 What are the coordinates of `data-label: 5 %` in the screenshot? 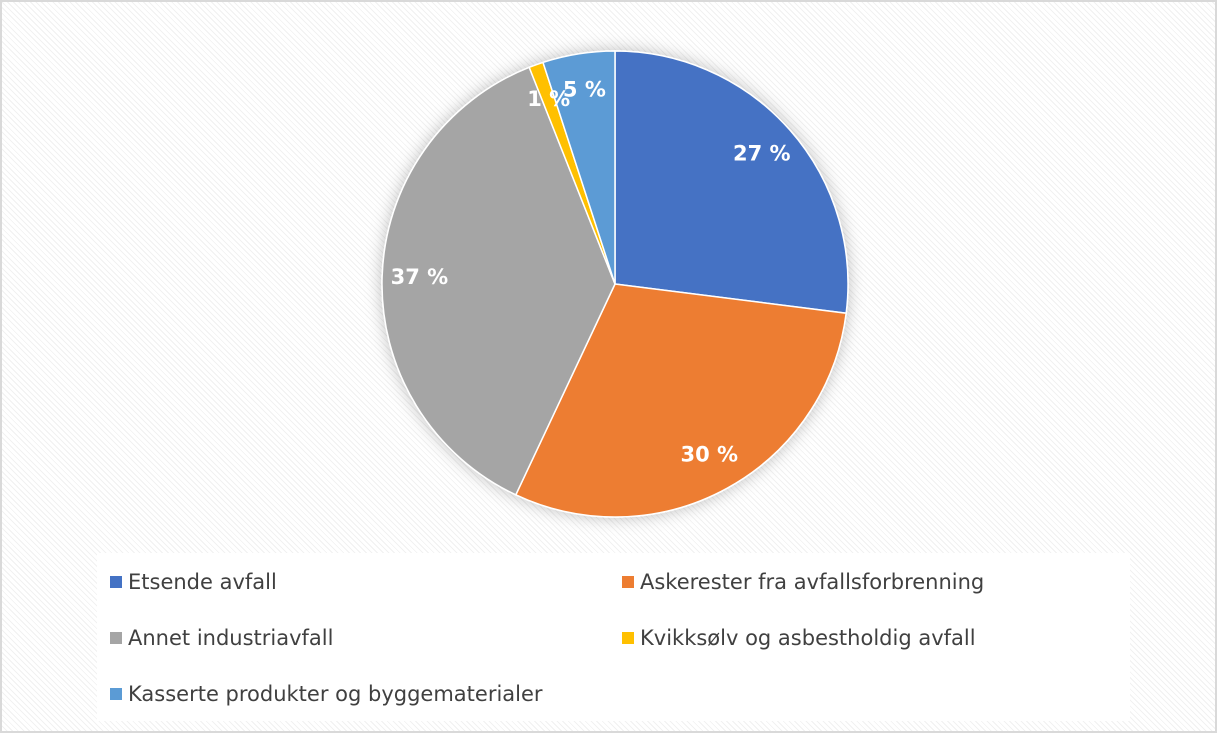 It's located at (584, 90).